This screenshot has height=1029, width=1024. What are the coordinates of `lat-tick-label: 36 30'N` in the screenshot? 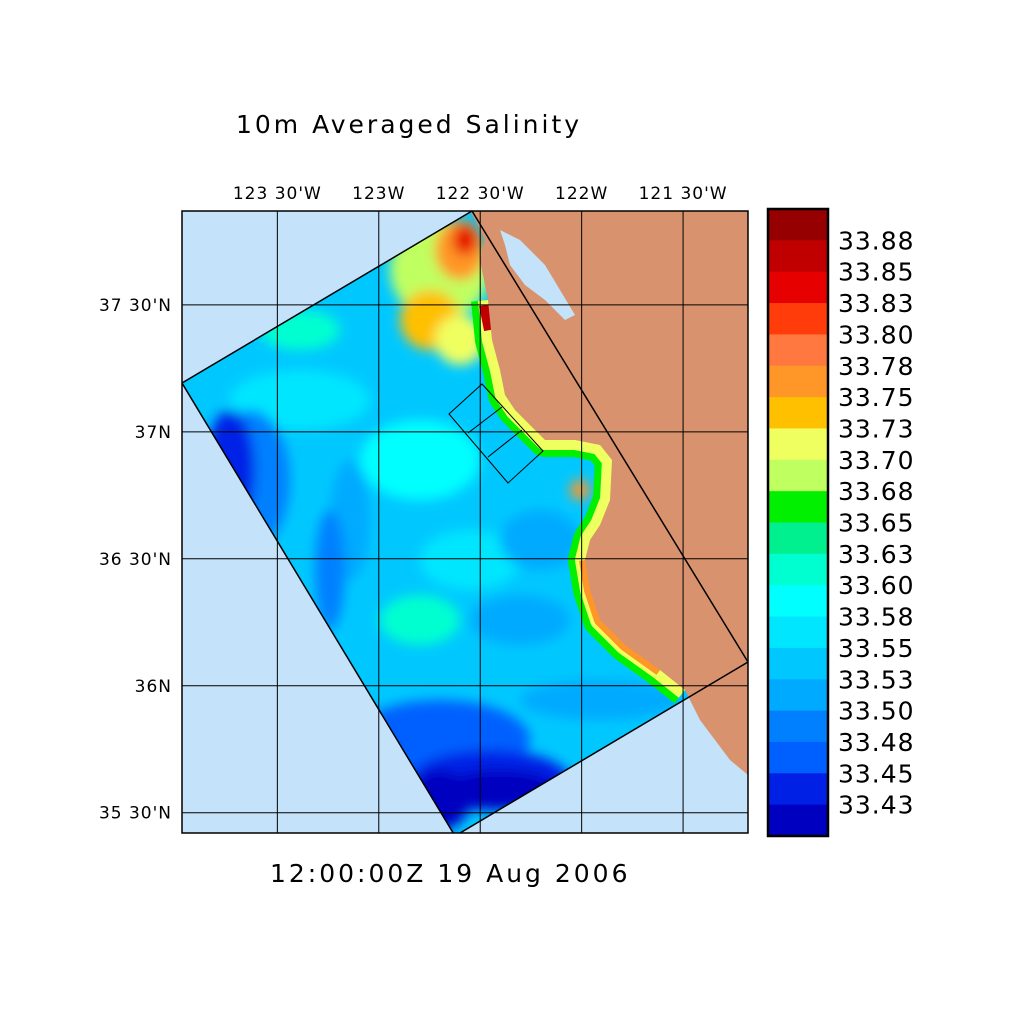 It's located at (135, 560).